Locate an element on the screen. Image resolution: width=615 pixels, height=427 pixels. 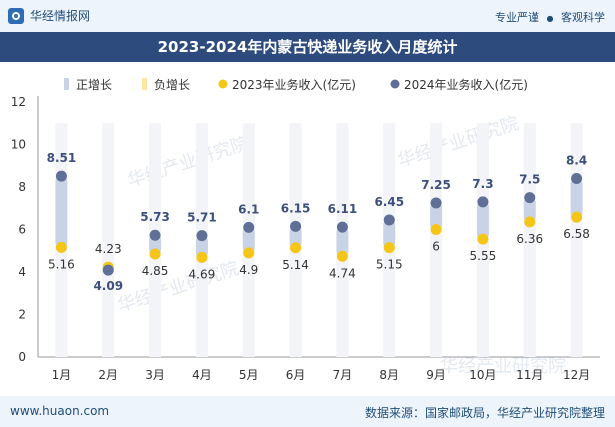
label-2024: 5.73 is located at coordinates (155, 217).